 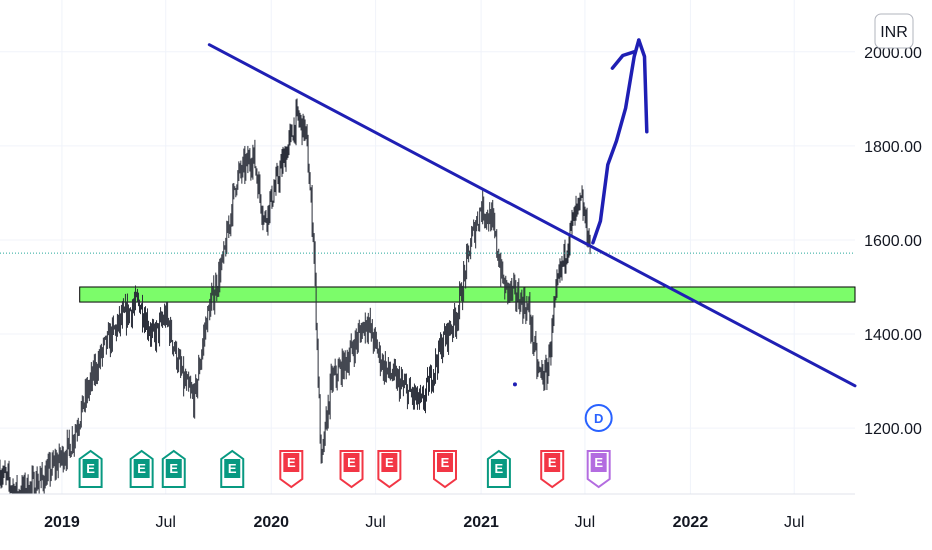 I want to click on dividend-marker: D, so click(x=598, y=418).